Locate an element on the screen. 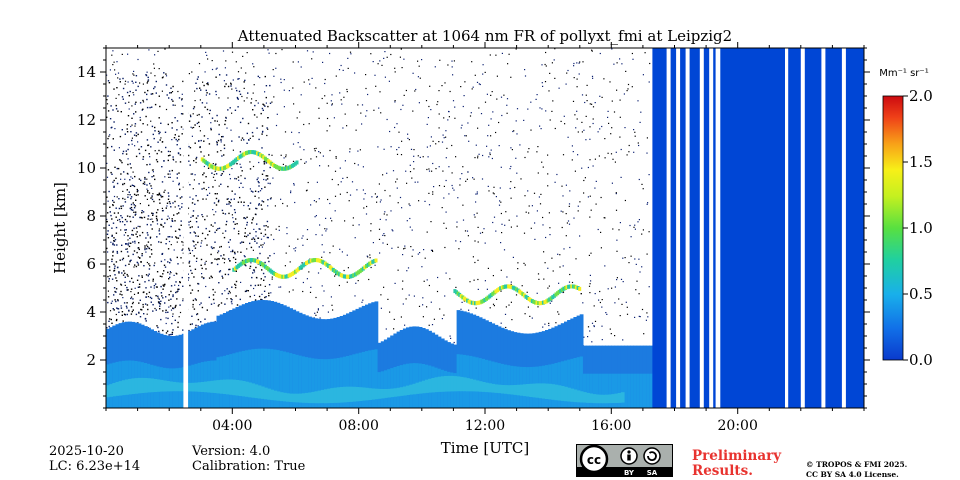  lidar-constant-label: LC: 6.23e+14 is located at coordinates (95, 466).